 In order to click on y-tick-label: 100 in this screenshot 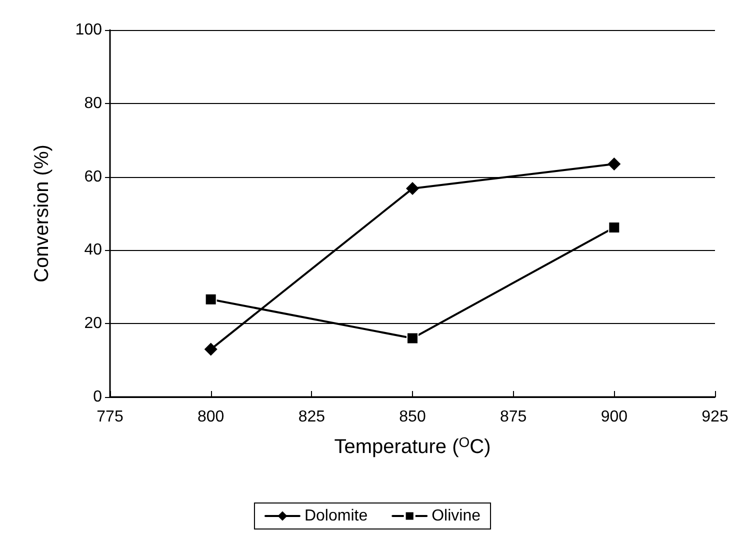, I will do `click(88, 30)`.